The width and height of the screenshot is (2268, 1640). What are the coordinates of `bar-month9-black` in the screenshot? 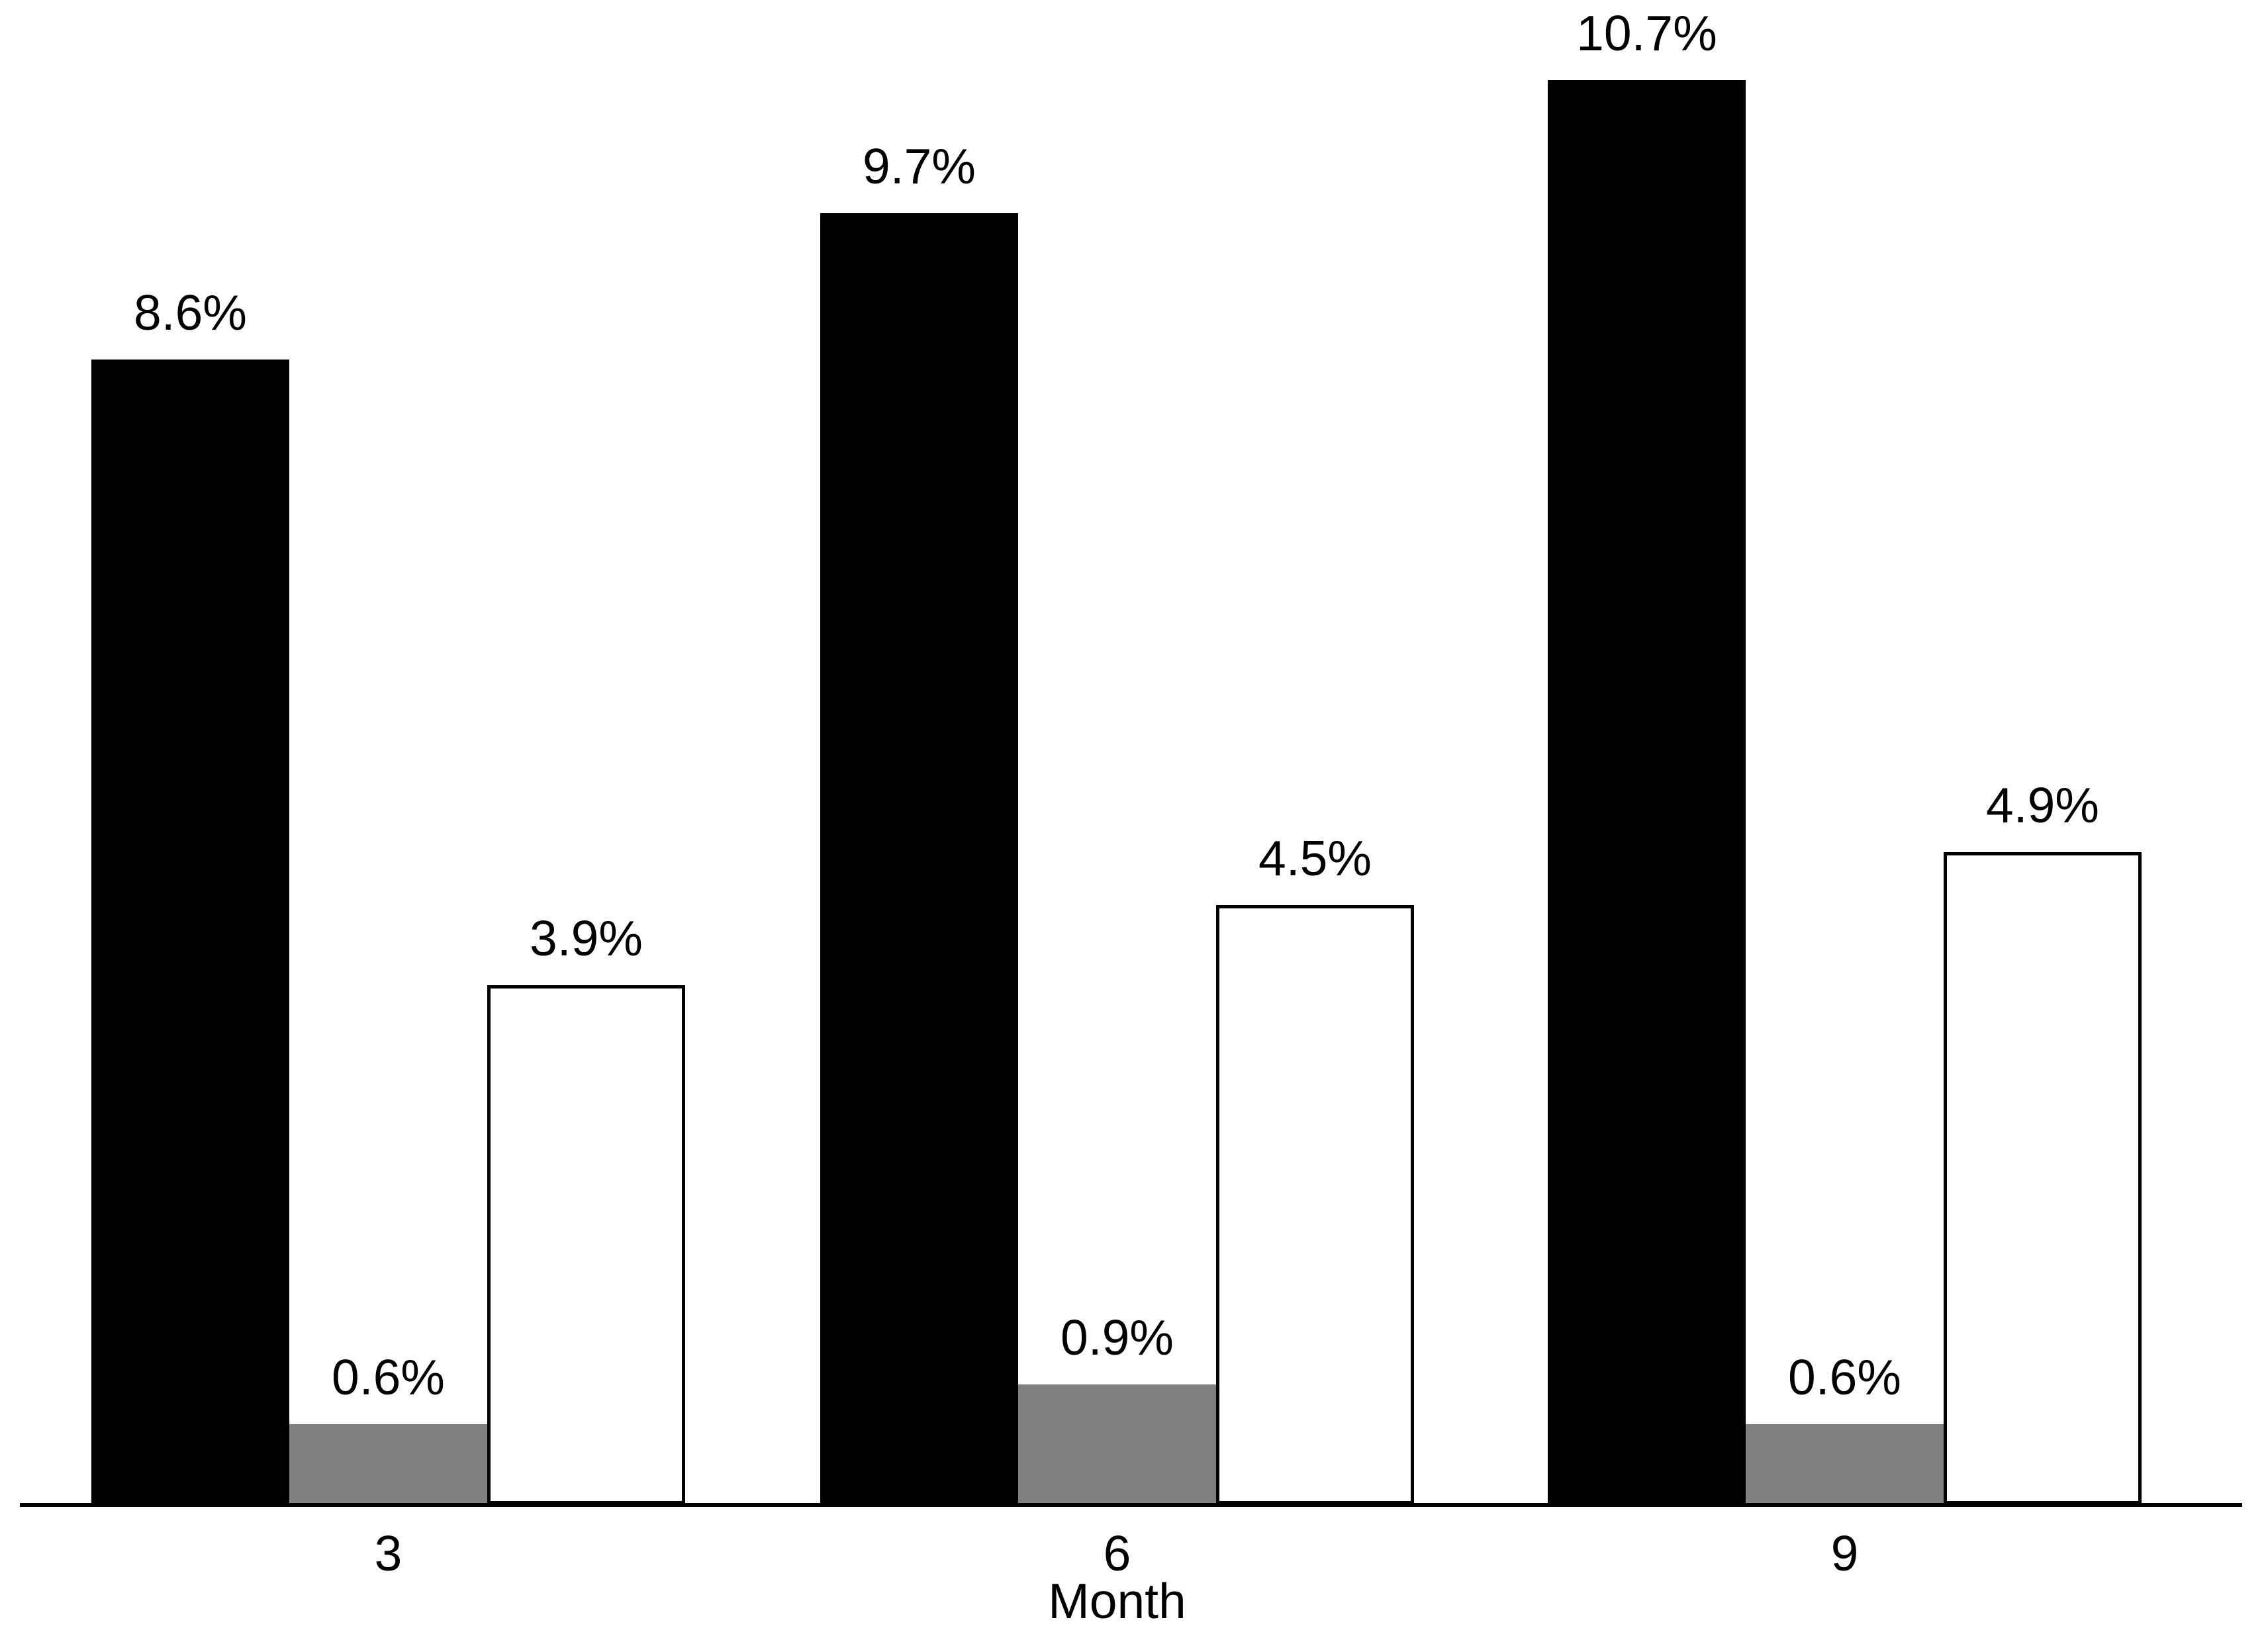 It's located at (1647, 792).